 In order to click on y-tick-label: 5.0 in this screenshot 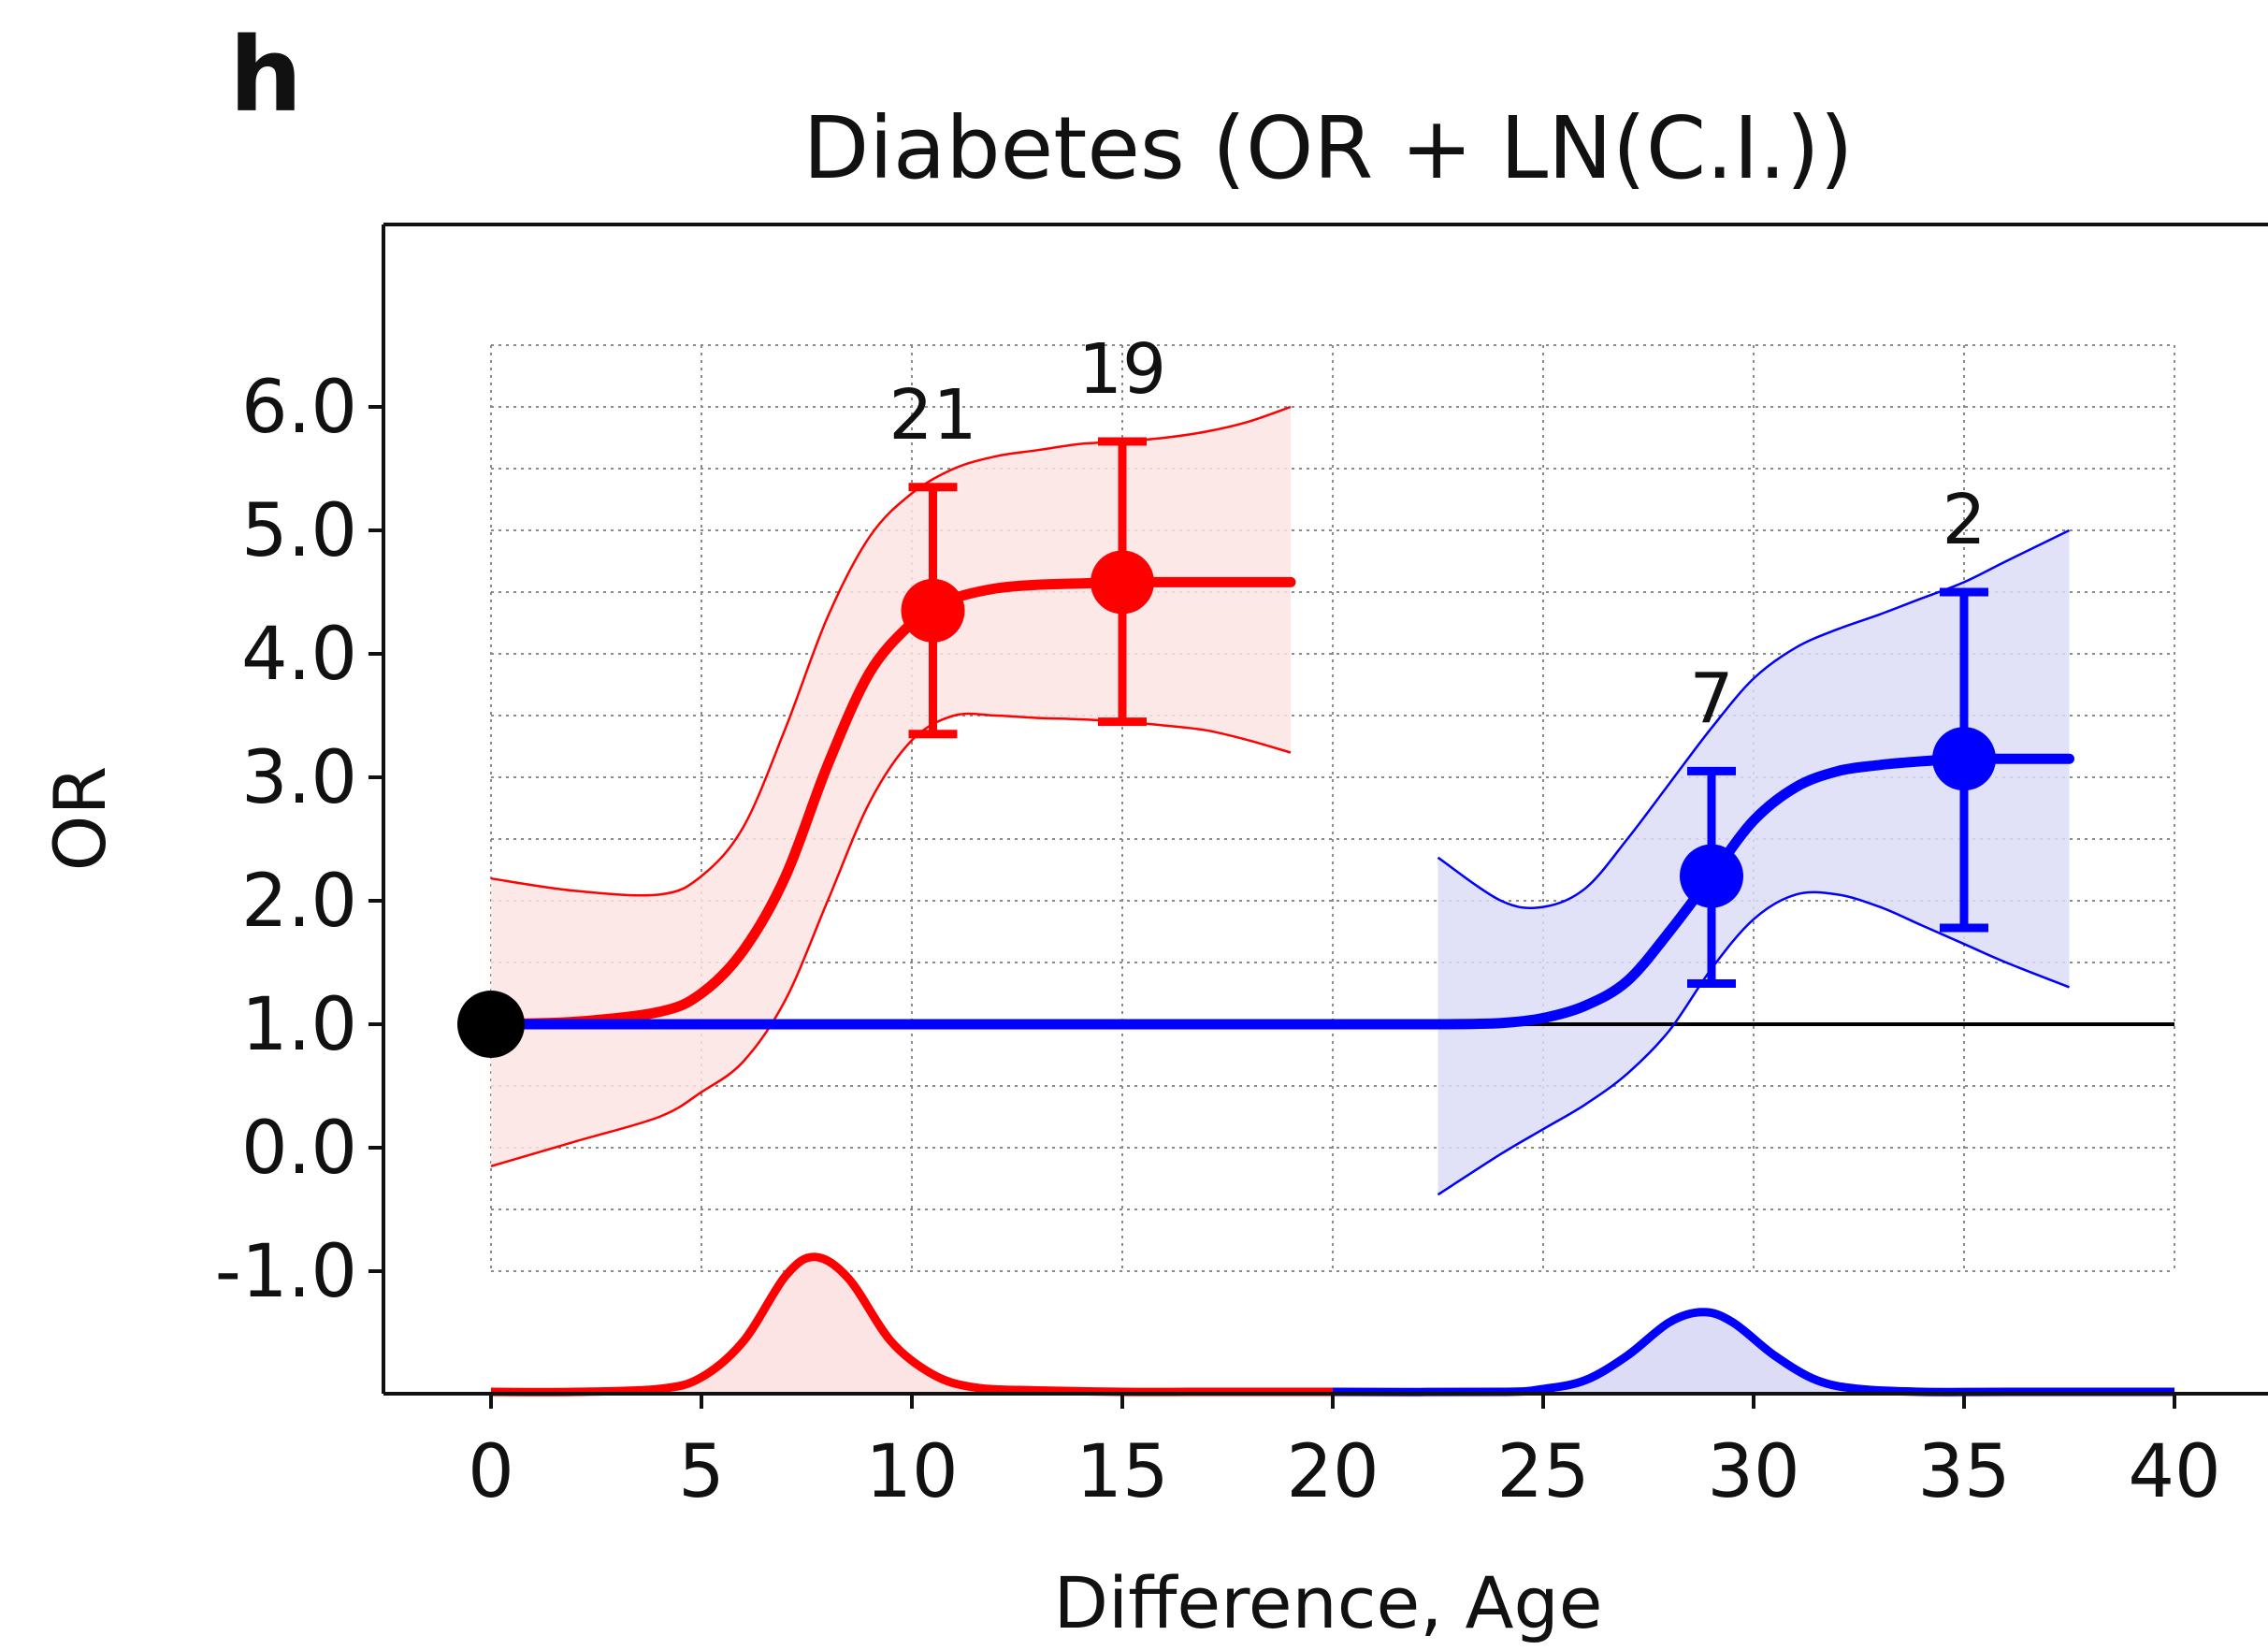, I will do `click(299, 531)`.